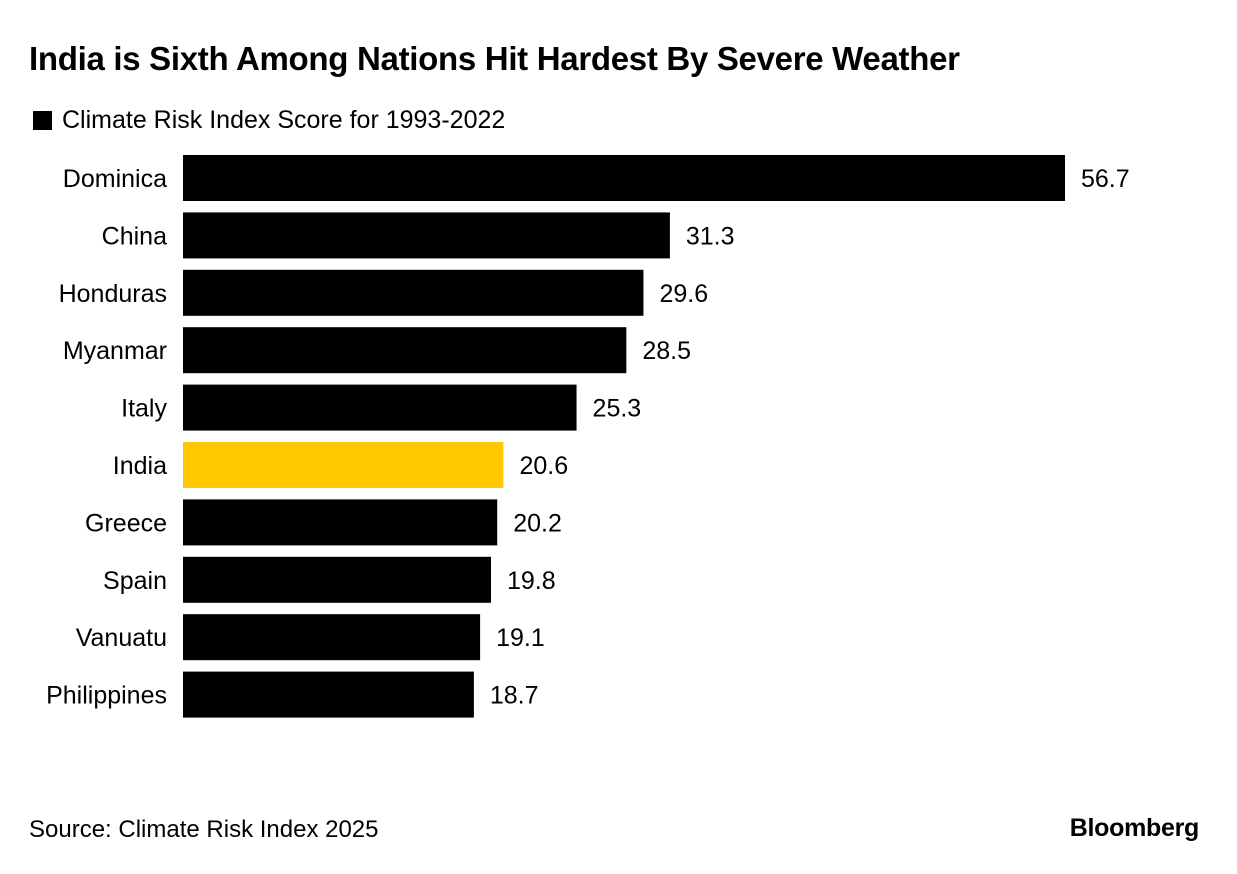  Describe the element at coordinates (413, 292) in the screenshot. I see `bar-honduras` at that location.